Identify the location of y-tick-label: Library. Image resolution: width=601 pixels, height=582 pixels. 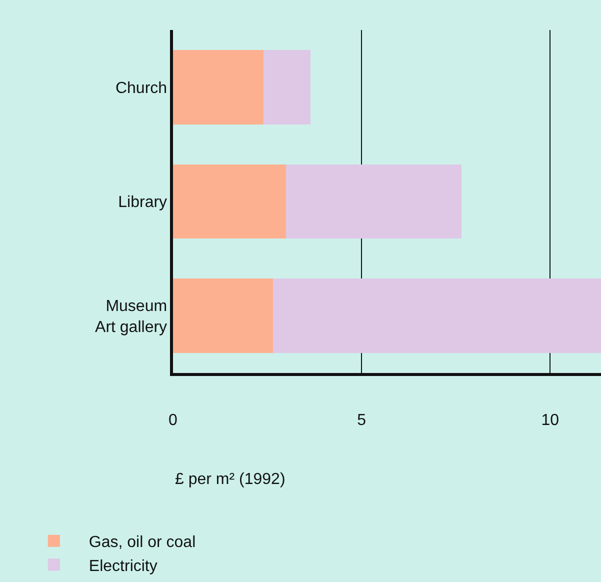
(143, 203).